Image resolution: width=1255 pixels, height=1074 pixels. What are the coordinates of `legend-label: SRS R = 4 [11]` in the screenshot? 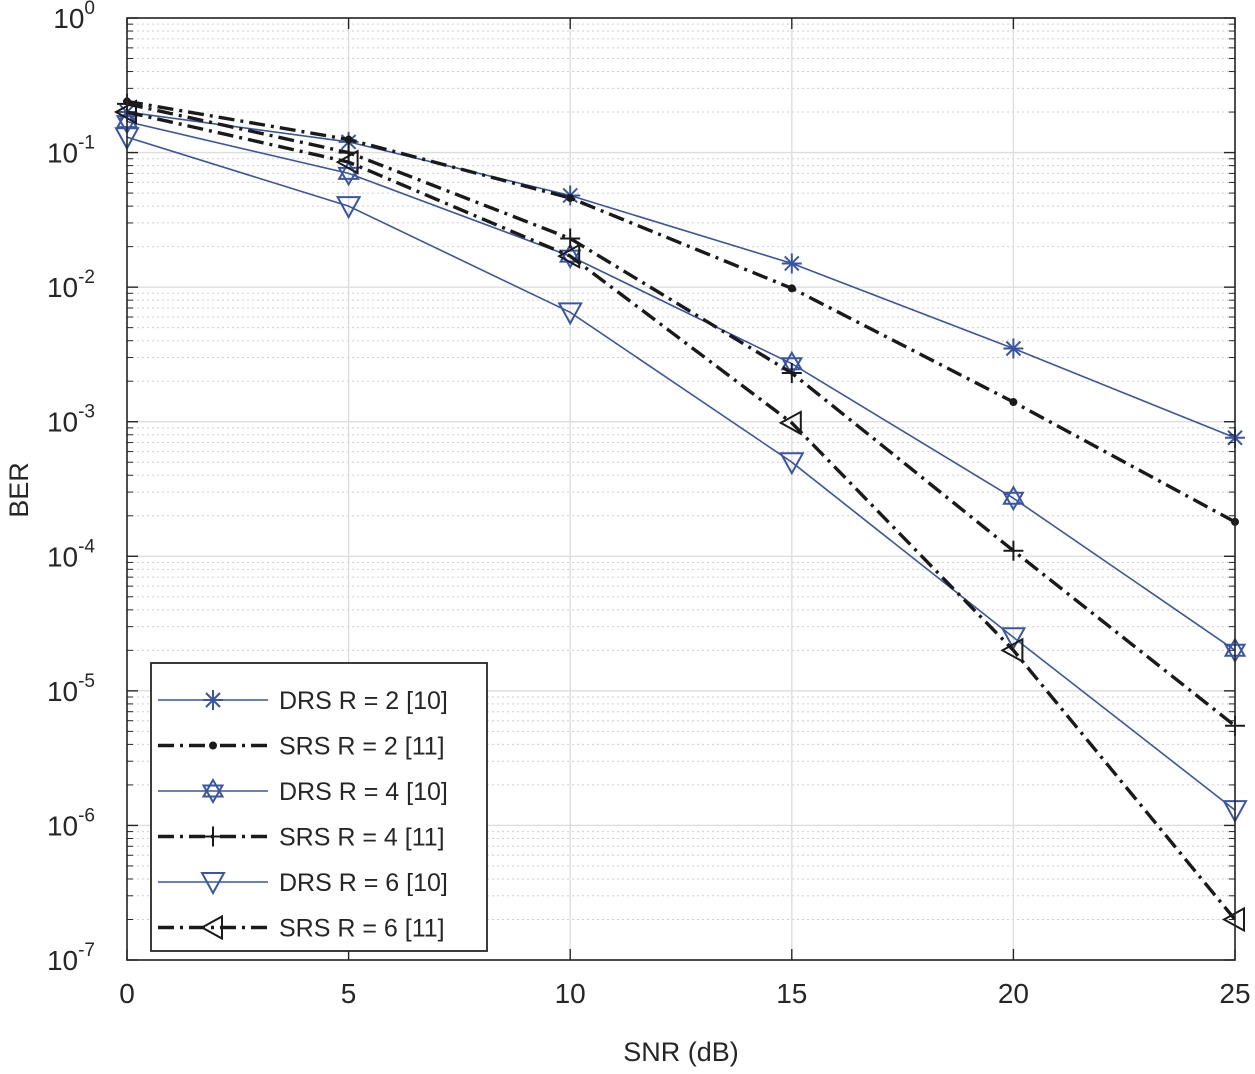 It's located at (362, 838).